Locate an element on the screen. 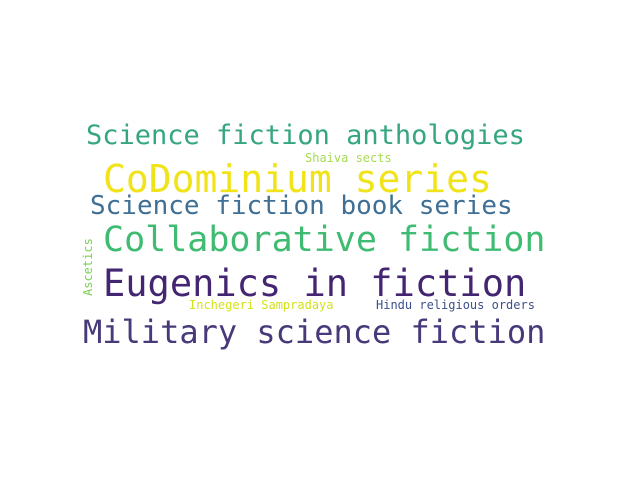 This screenshot has height=480, width=640. word-ascetics: Ascetics is located at coordinates (88, 267).